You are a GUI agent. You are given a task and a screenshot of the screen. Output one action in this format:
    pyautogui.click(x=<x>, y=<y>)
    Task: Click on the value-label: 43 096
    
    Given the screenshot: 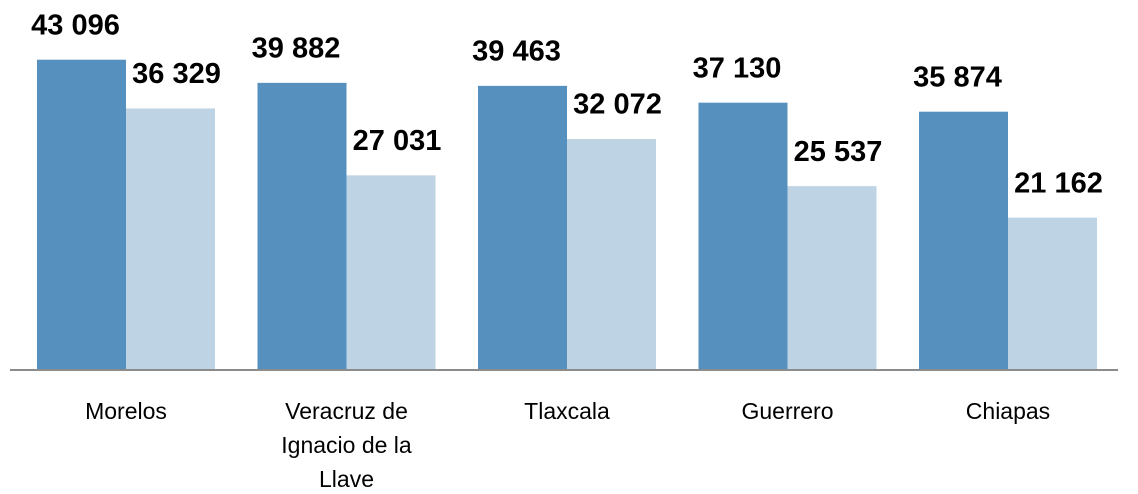 What is the action you would take?
    pyautogui.click(x=75, y=25)
    